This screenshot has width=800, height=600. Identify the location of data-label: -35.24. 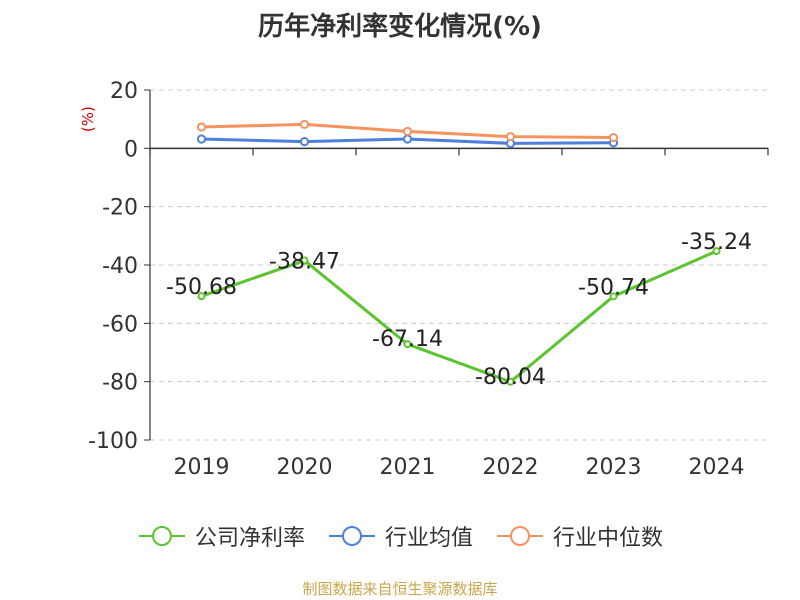
(716, 242).